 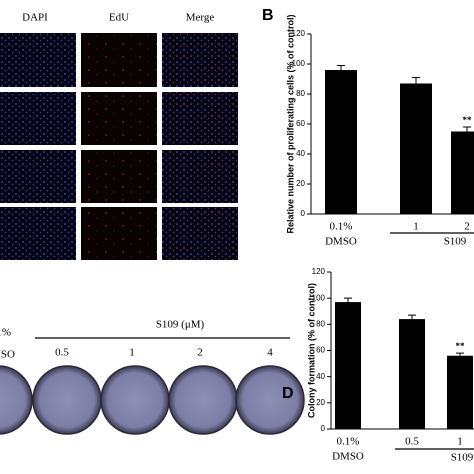 What do you see at coordinates (62, 353) in the screenshot?
I see `dose-label: 0.5` at bounding box center [62, 353].